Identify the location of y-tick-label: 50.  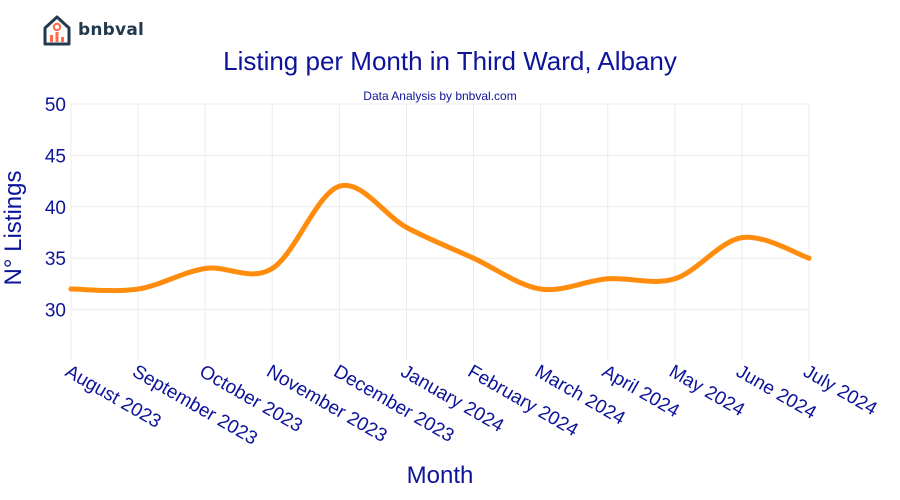
(55, 105).